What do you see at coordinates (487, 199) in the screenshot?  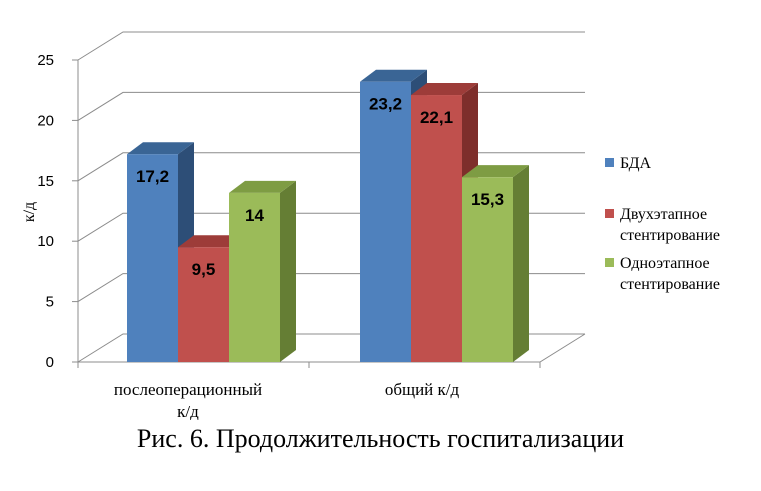 I see `data-label: 15,3` at bounding box center [487, 199].